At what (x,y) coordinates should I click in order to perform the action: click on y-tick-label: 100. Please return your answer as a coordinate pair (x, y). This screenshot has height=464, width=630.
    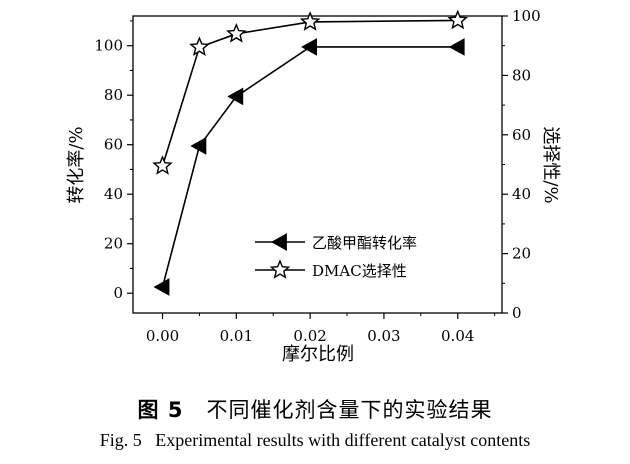
    Looking at the image, I should click on (108, 46).